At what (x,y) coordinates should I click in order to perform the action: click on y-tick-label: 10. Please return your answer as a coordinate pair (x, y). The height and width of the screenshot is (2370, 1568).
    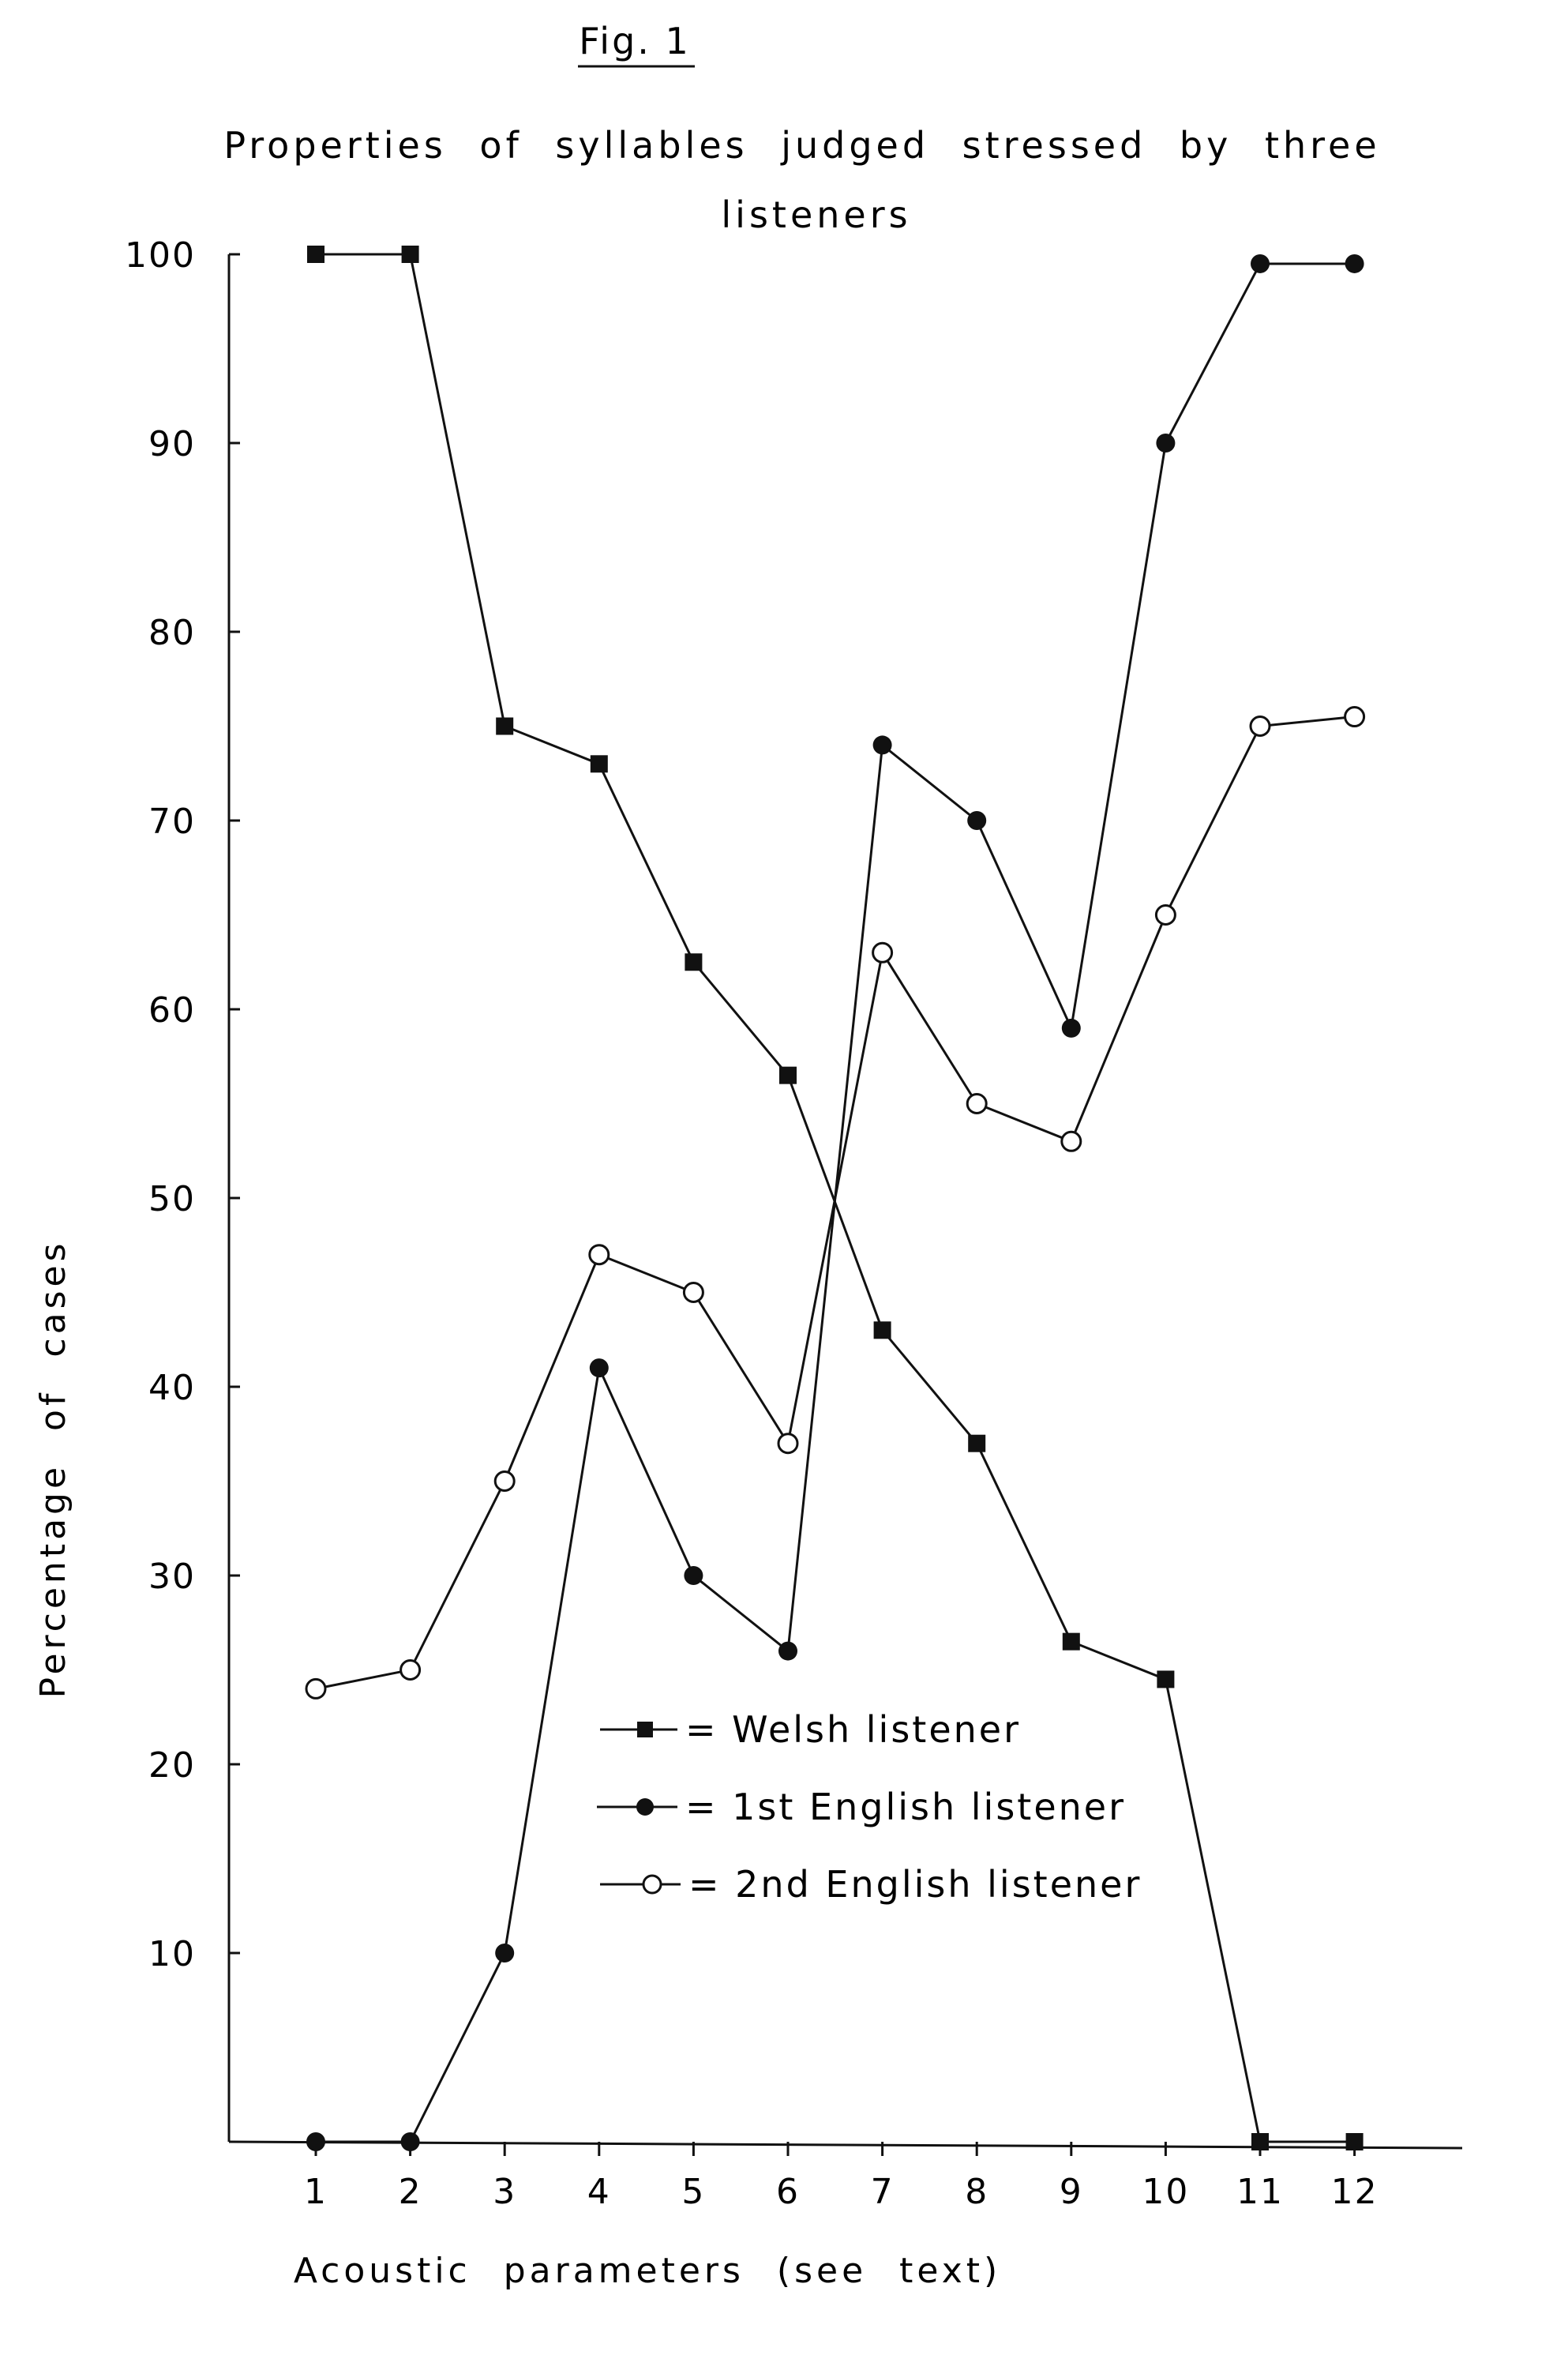
    Looking at the image, I should click on (172, 1954).